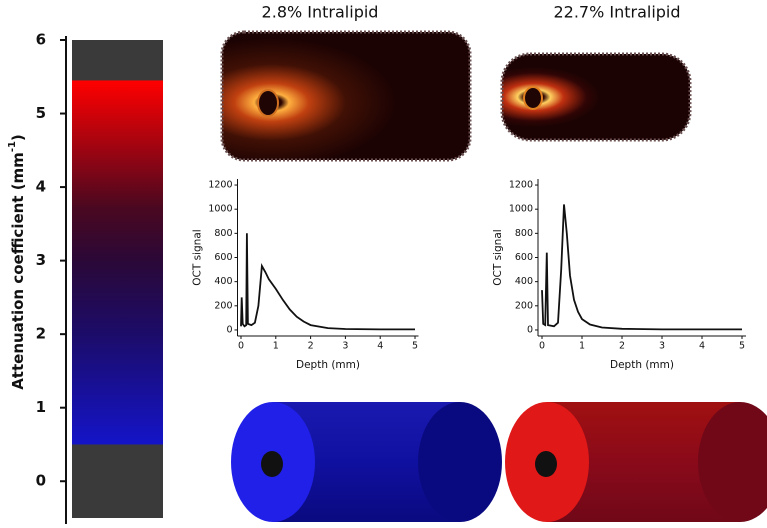  I want to click on chart-title: 22.7% Intralipid, so click(616, 12).